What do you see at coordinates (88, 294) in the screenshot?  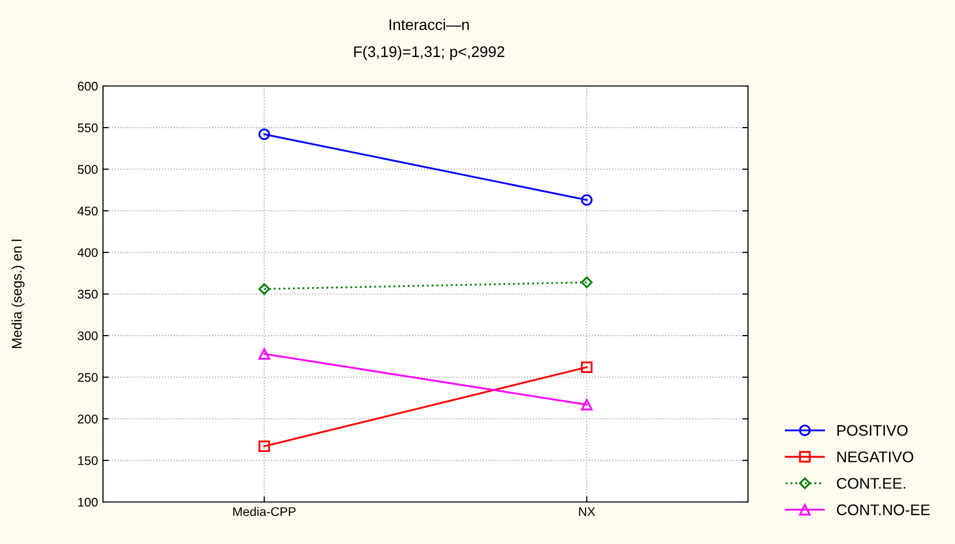 I see `y-tick-label: 350` at bounding box center [88, 294].